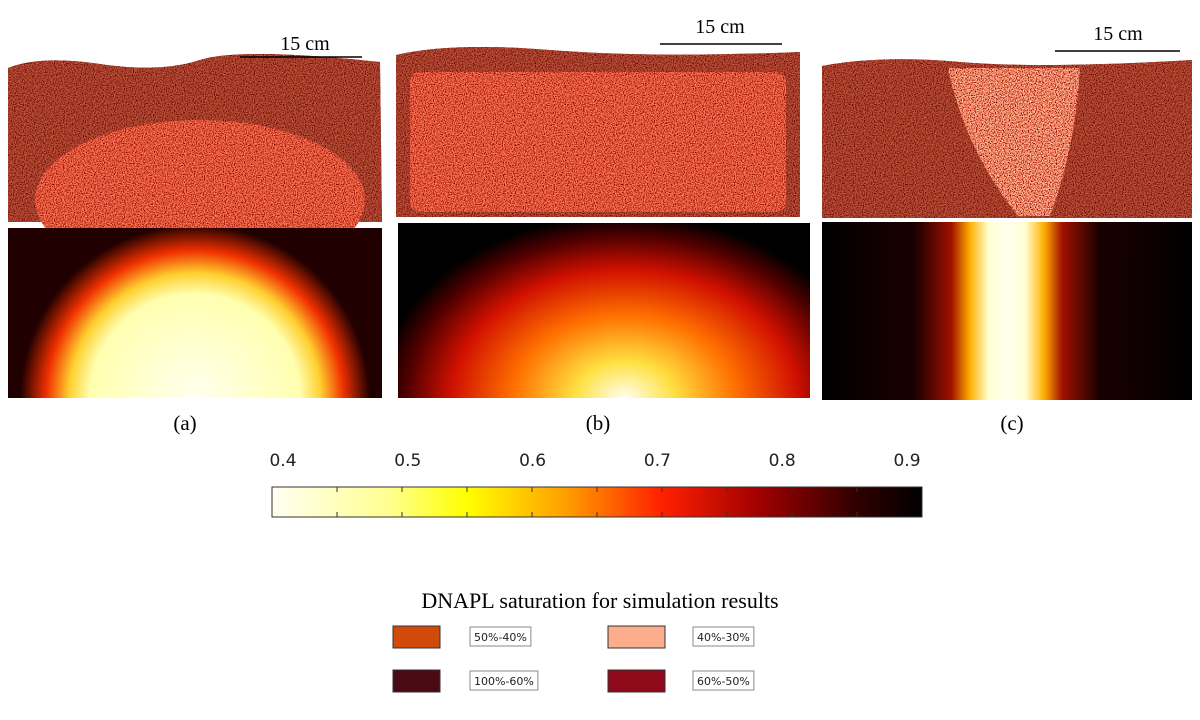 Image resolution: width=1200 pixels, height=720 pixels. I want to click on legend: 50%-40% 40%-30% 100%-60% 60%-50%, so click(573, 659).